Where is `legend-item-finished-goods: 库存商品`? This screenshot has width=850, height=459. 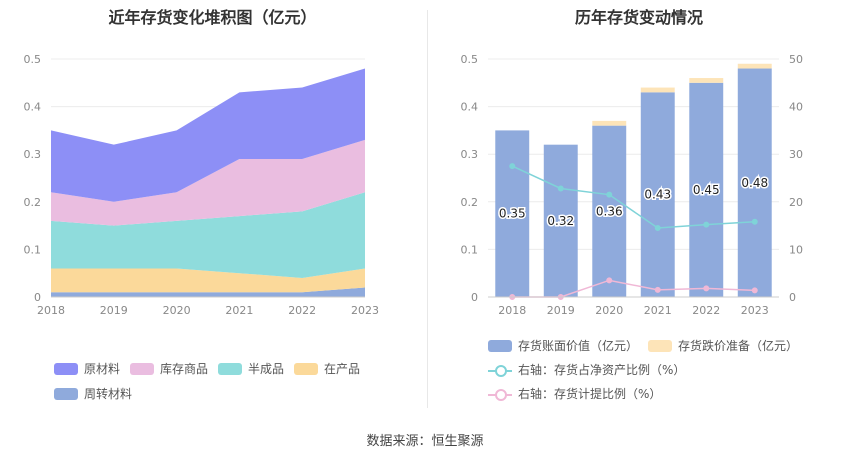
legend-item-finished-goods: 库存商品 is located at coordinates (169, 368).